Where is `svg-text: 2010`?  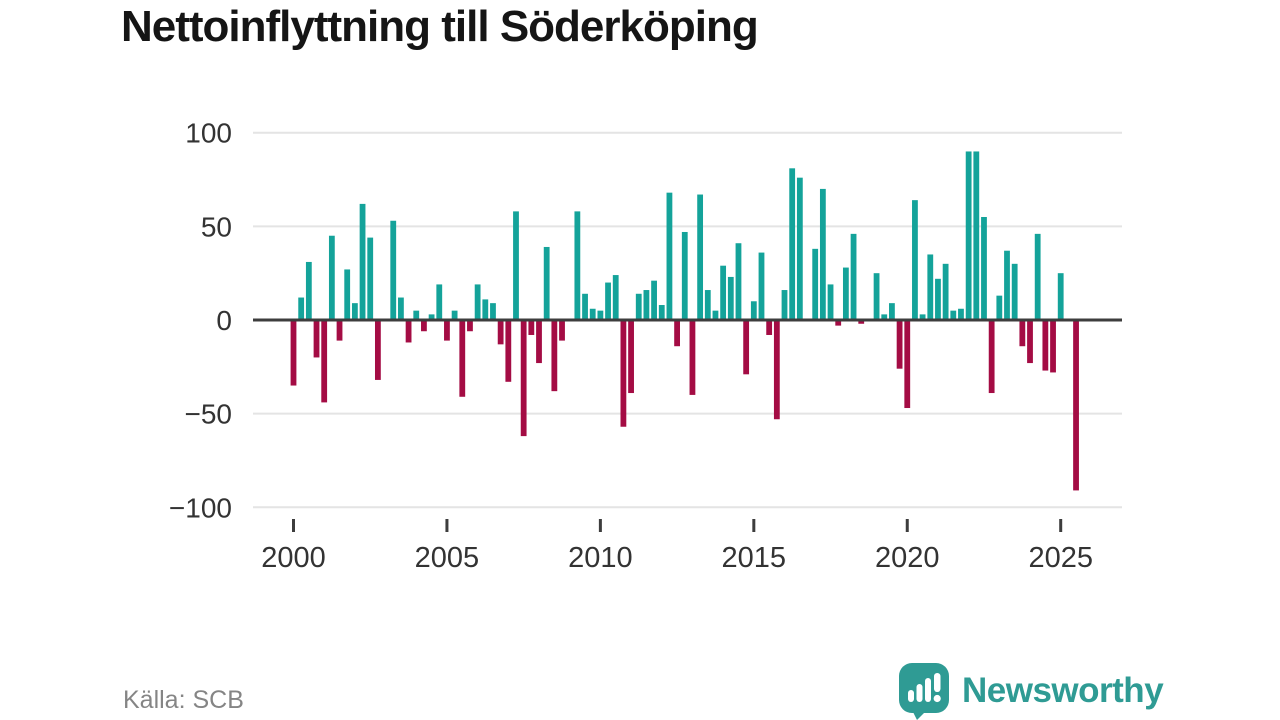
svg-text: 2010 is located at coordinates (600, 558).